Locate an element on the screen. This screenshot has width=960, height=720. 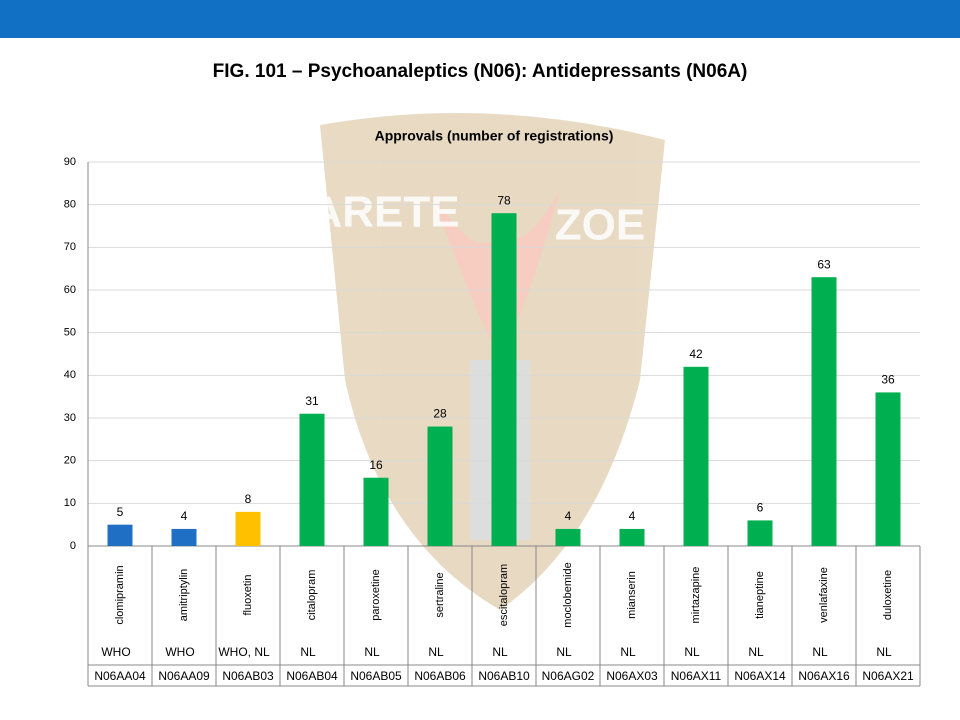
code-label: N06AG02 is located at coordinates (568, 676).